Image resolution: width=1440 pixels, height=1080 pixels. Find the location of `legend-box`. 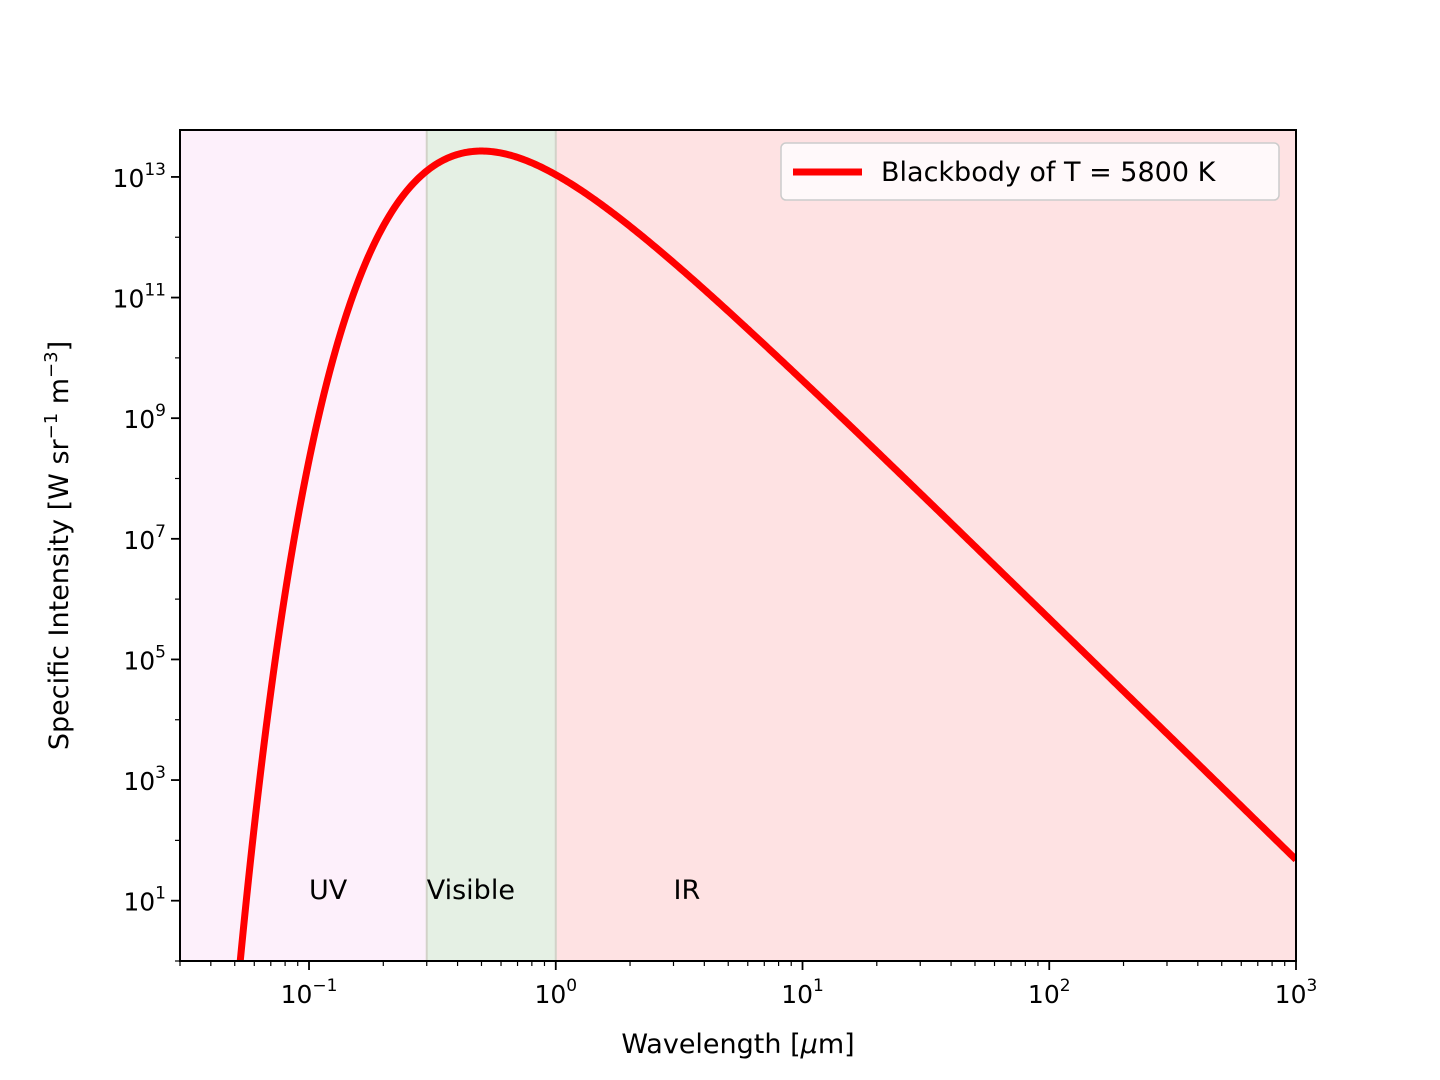

legend-box is located at coordinates (1030, 171).